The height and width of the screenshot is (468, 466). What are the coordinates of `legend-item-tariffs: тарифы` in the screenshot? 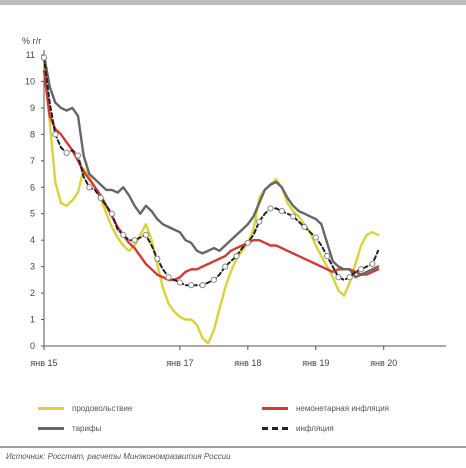 It's located at (69, 428).